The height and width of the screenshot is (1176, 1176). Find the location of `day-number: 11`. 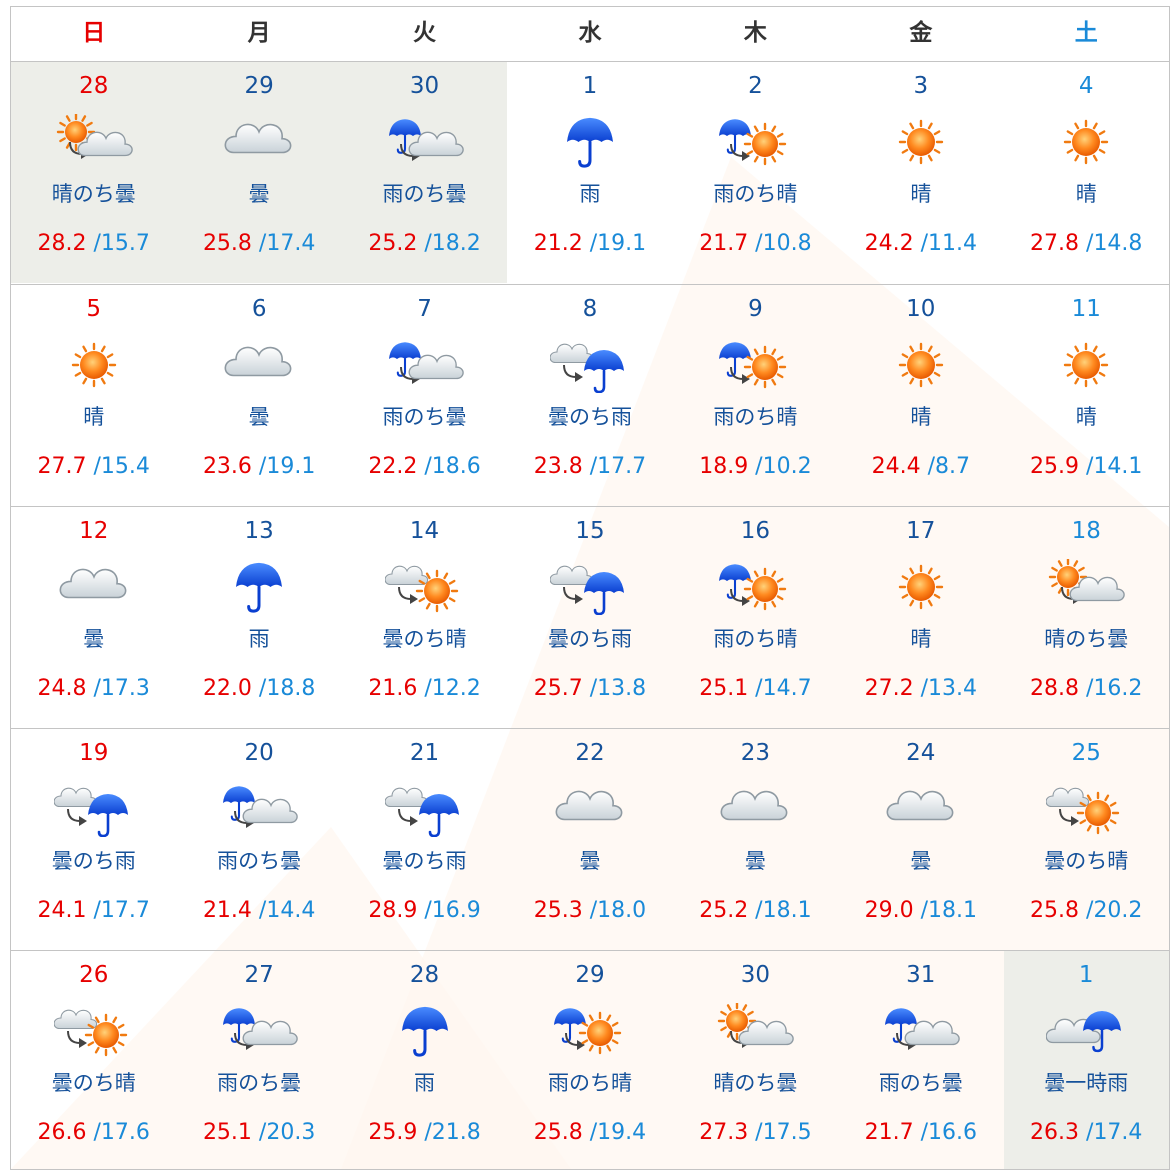

day-number: 11 is located at coordinates (1086, 309).